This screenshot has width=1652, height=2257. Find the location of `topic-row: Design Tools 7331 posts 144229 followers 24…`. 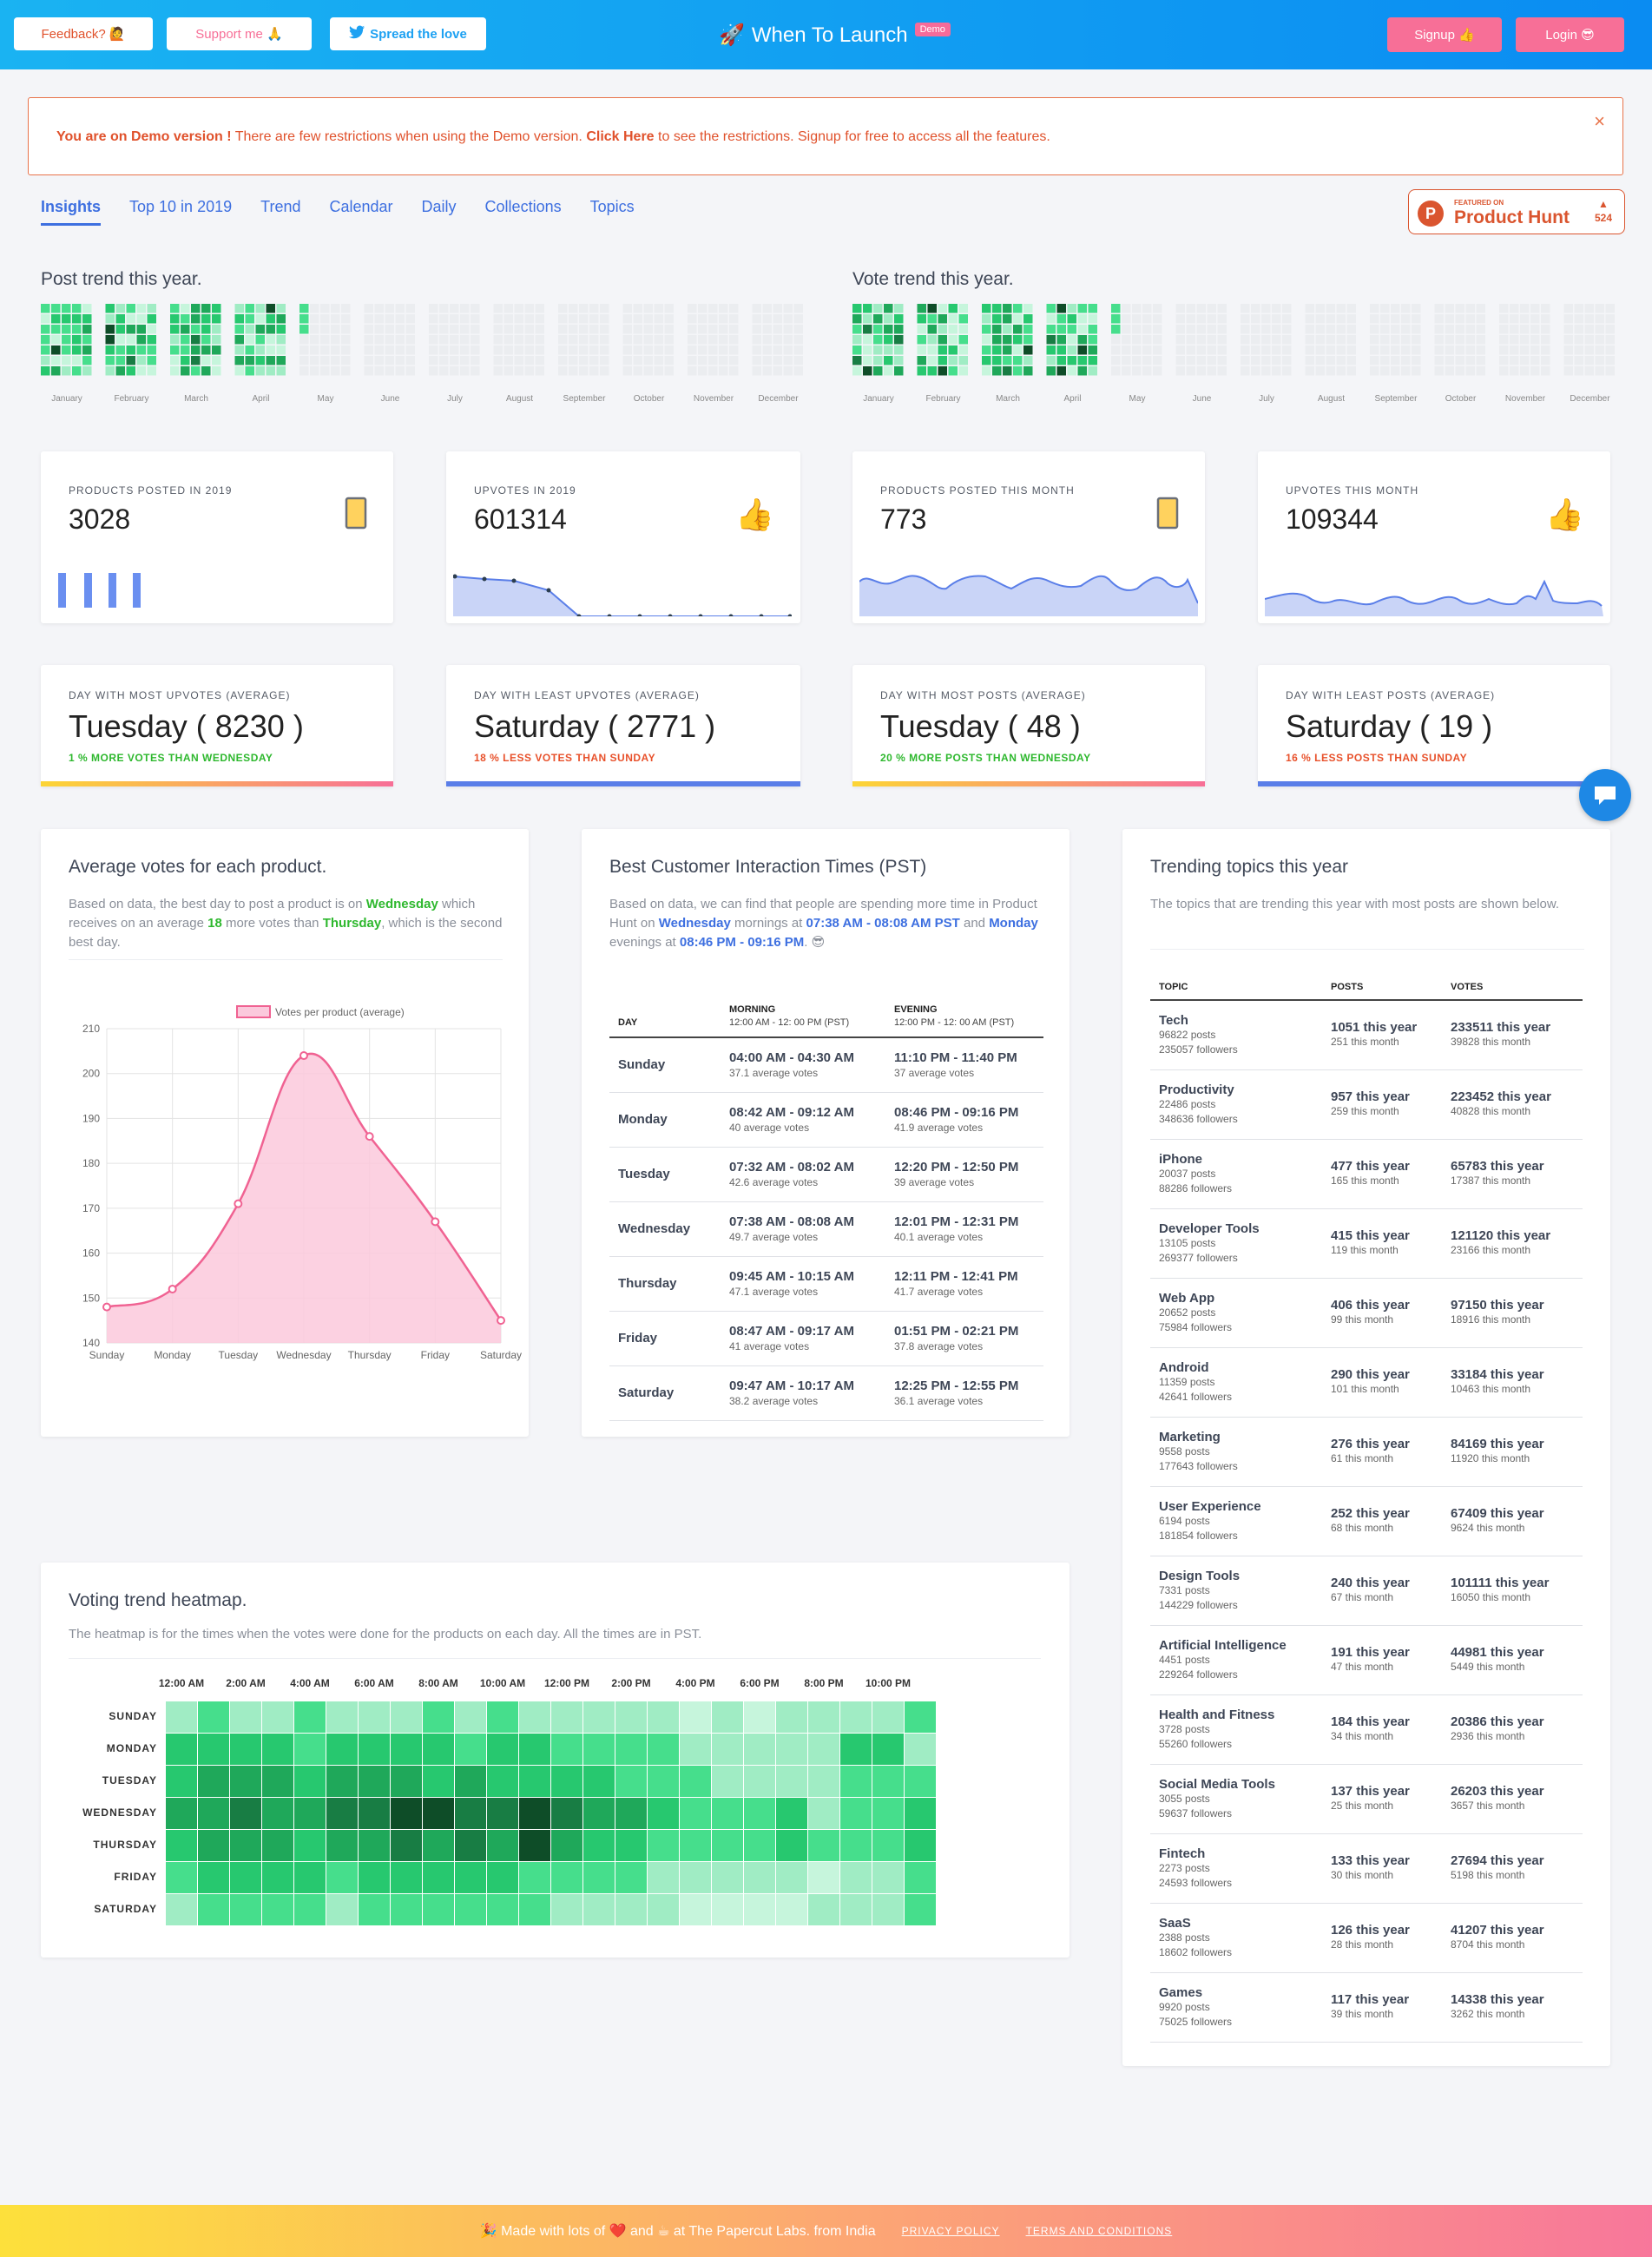

topic-row: Design Tools 7331 posts 144229 followers 24… is located at coordinates (1366, 1591).